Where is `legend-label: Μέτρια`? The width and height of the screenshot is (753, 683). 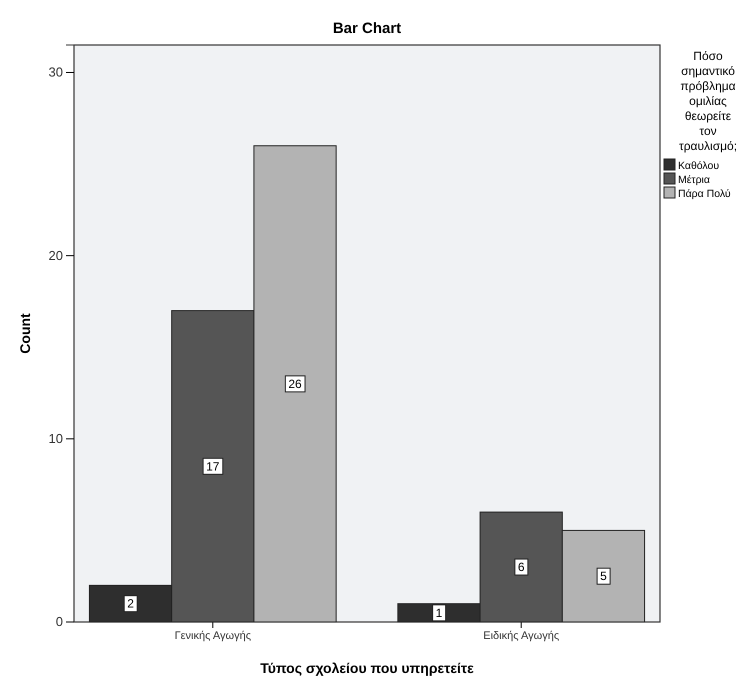 legend-label: Μέτρια is located at coordinates (694, 180).